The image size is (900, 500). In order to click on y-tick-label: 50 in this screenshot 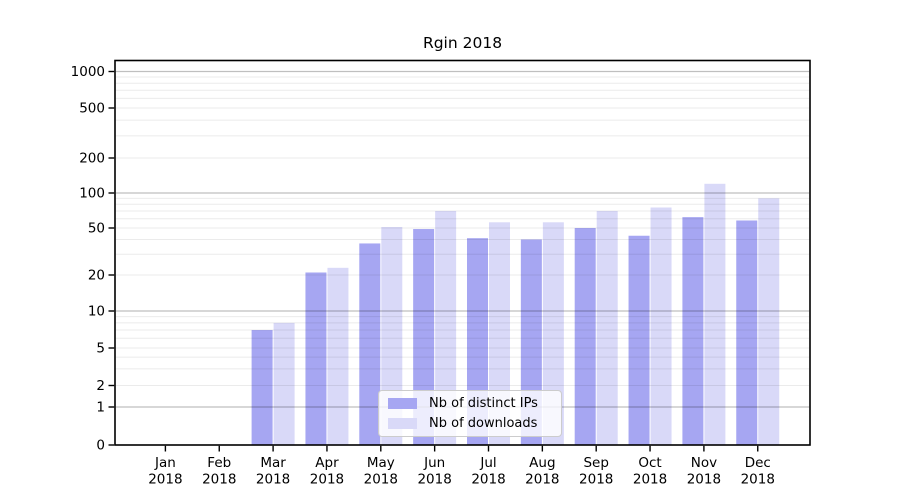, I will do `click(96, 229)`.